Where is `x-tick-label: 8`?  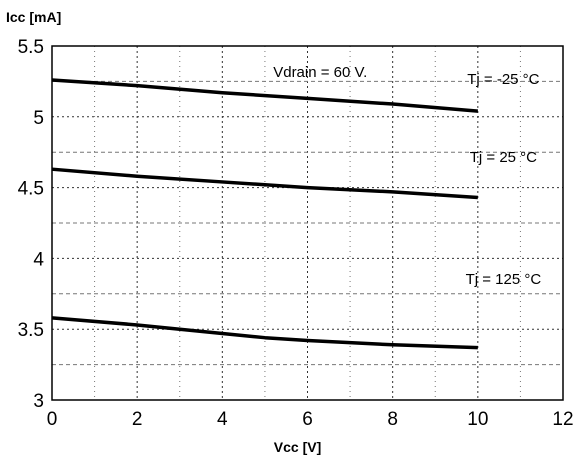
x-tick-label: 8 is located at coordinates (392, 419).